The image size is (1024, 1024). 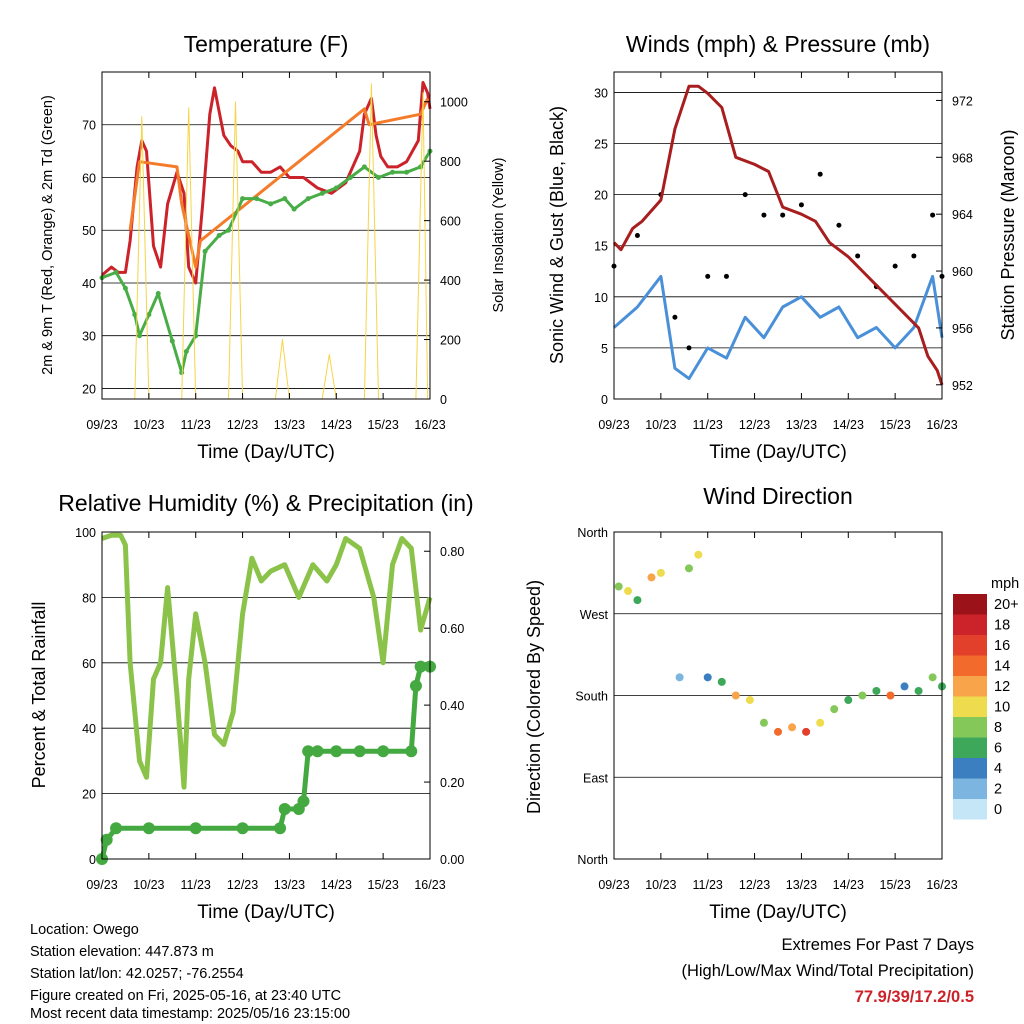 What do you see at coordinates (89, 598) in the screenshot?
I see `y-tick-label: 80` at bounding box center [89, 598].